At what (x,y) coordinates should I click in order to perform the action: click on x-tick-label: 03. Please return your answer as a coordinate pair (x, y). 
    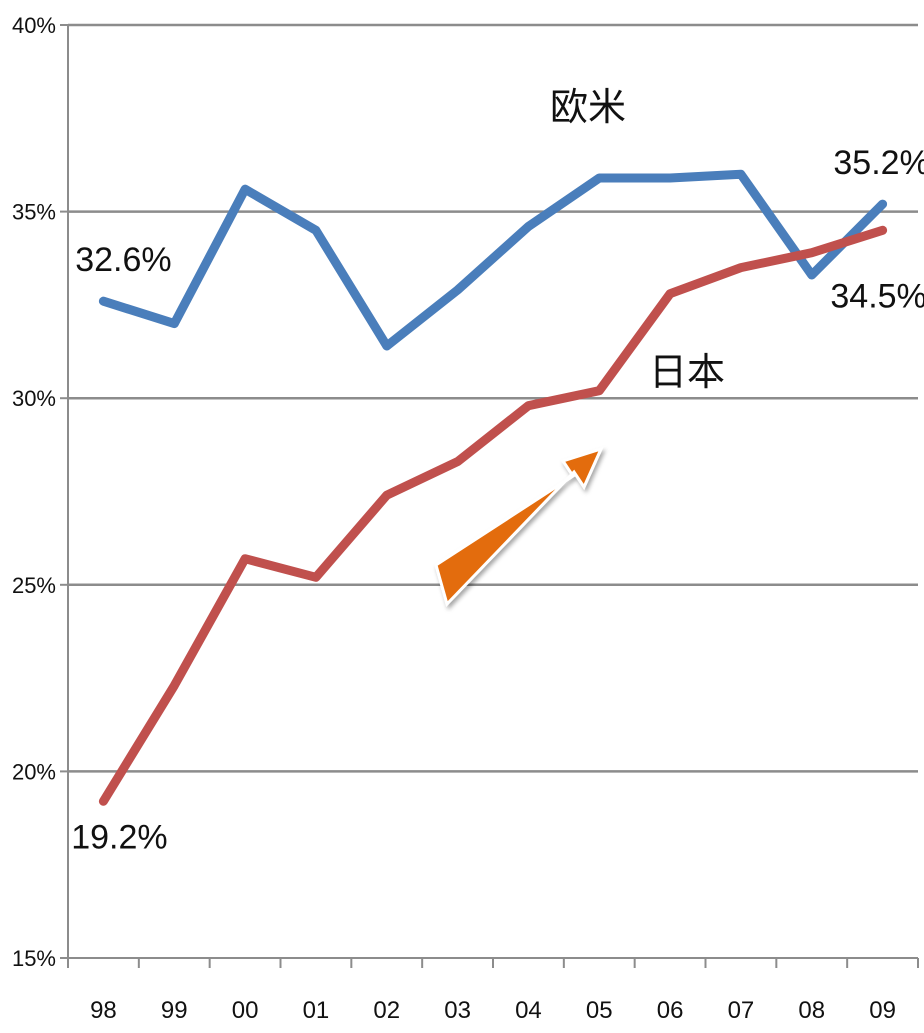
    Looking at the image, I should click on (457, 1010).